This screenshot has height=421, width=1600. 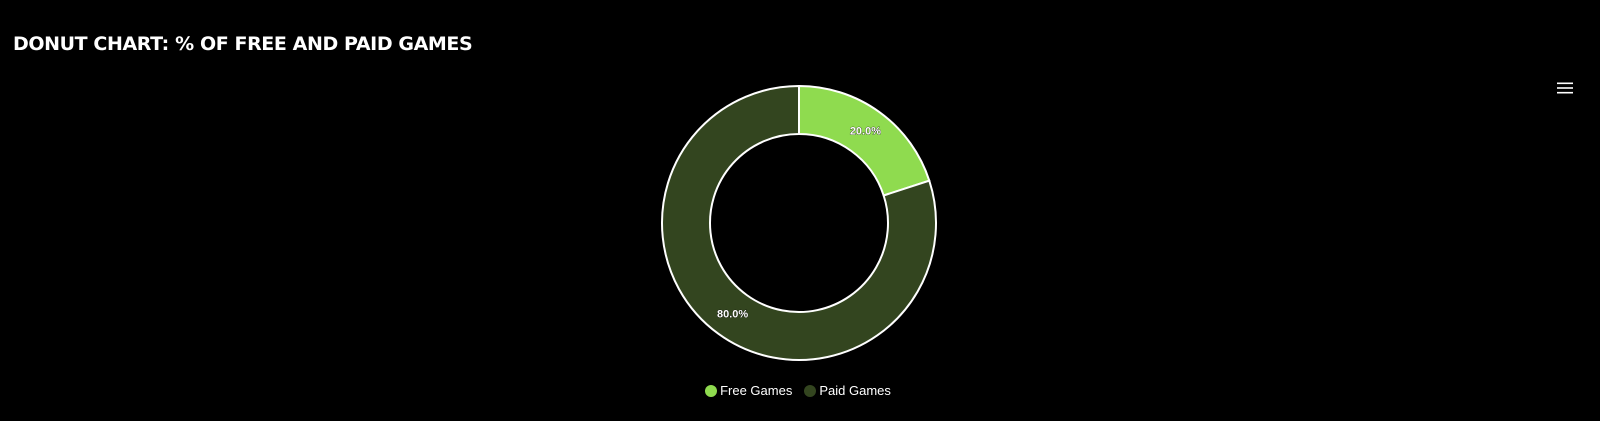 What do you see at coordinates (810, 390) in the screenshot?
I see `legend-marker-paid-games` at bounding box center [810, 390].